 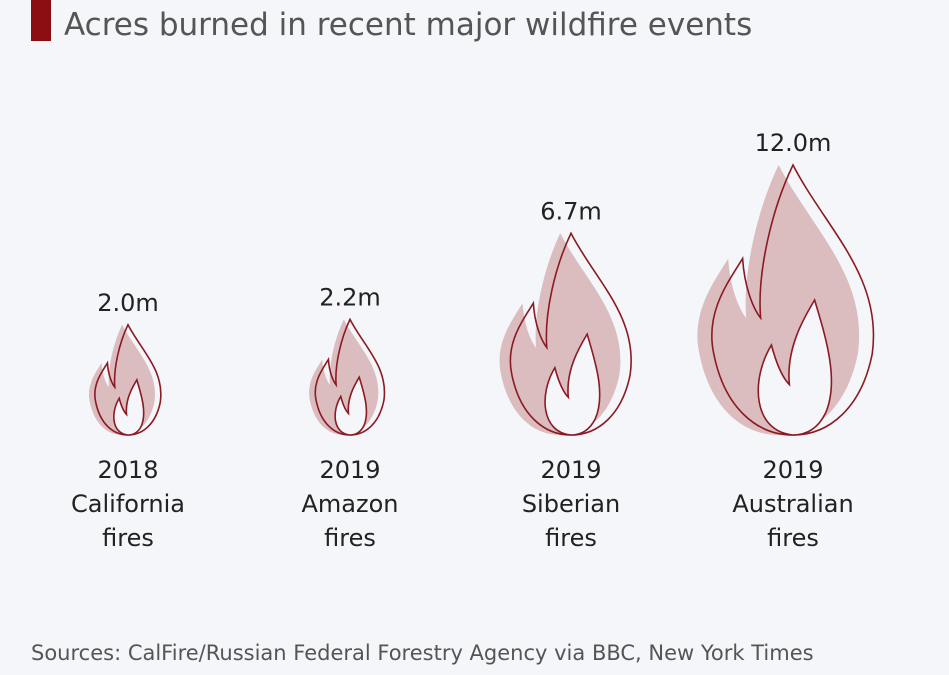 I want to click on value-label: 12.0m, so click(x=793, y=143).